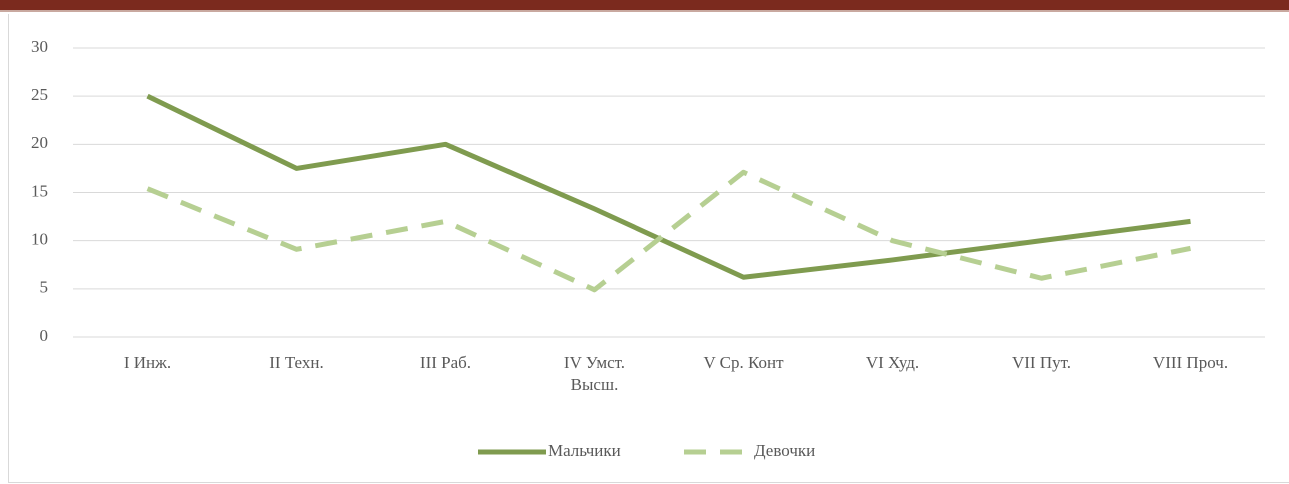  I want to click on x-tick-label: VI Худ., so click(892, 362).